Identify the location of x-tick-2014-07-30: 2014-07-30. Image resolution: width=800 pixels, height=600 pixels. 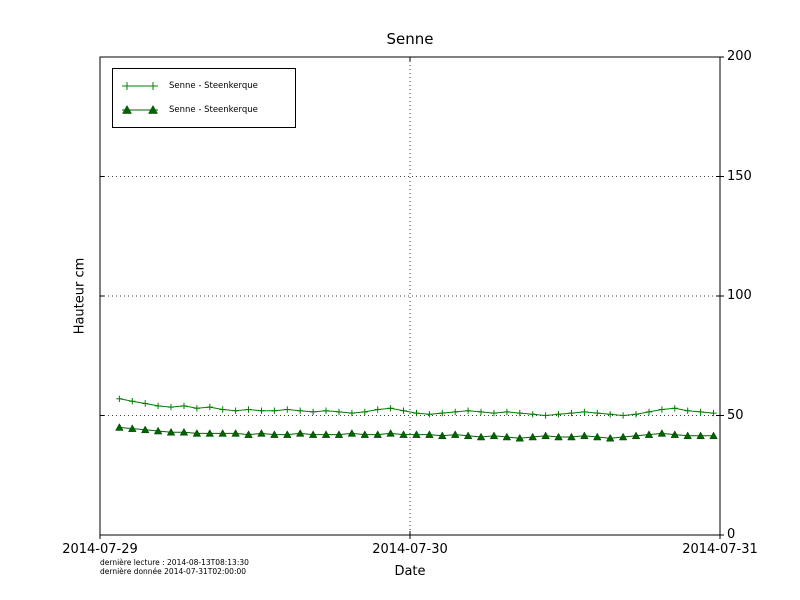
(410, 549).